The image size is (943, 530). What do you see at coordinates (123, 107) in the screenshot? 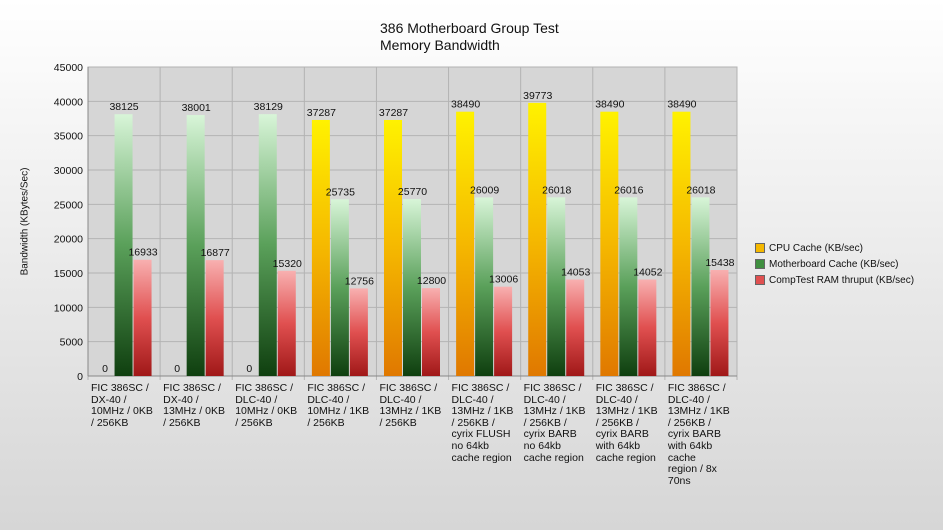
I see `data-label: 38125` at bounding box center [123, 107].